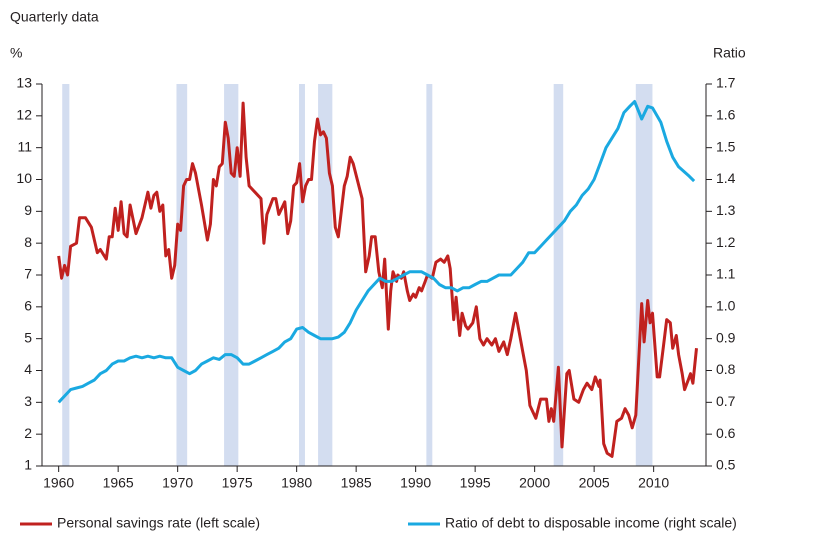 The image size is (816, 538). Describe the element at coordinates (726, 146) in the screenshot. I see `y2-tick-label: 1.5` at that location.